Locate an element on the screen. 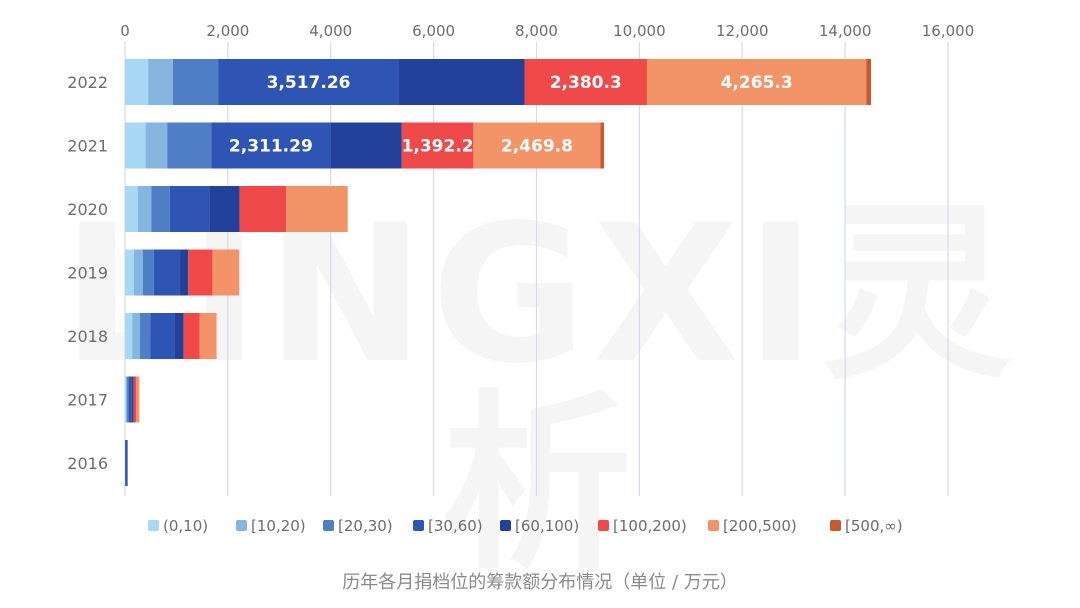 The width and height of the screenshot is (1080, 608). y-axis-categories: 2022 2021 2020 2019 2018 2017 2016 is located at coordinates (87, 273).